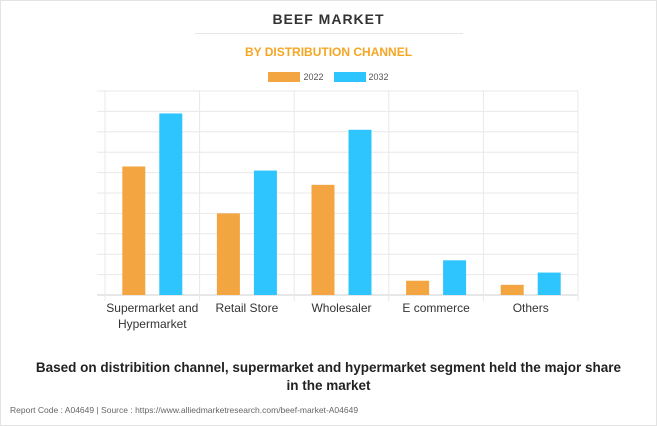 The width and height of the screenshot is (657, 426). I want to click on x-tick-label: E commerce, so click(436, 308).